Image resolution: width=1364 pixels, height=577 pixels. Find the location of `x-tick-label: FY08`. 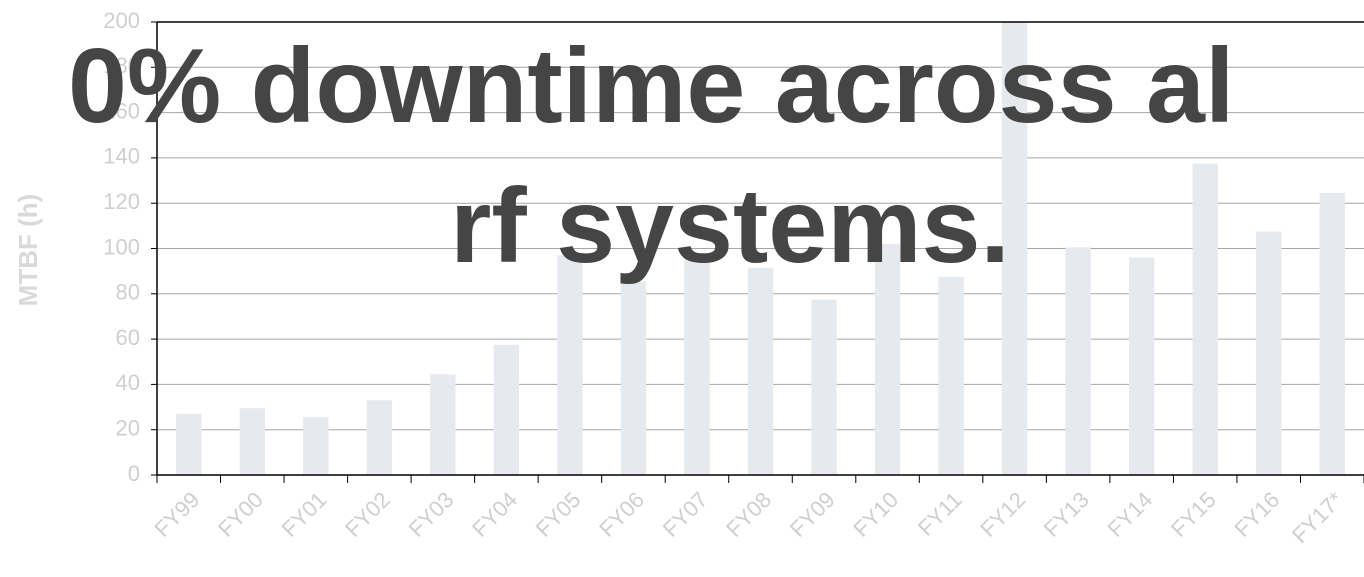

x-tick-label: FY08 is located at coordinates (748, 514).